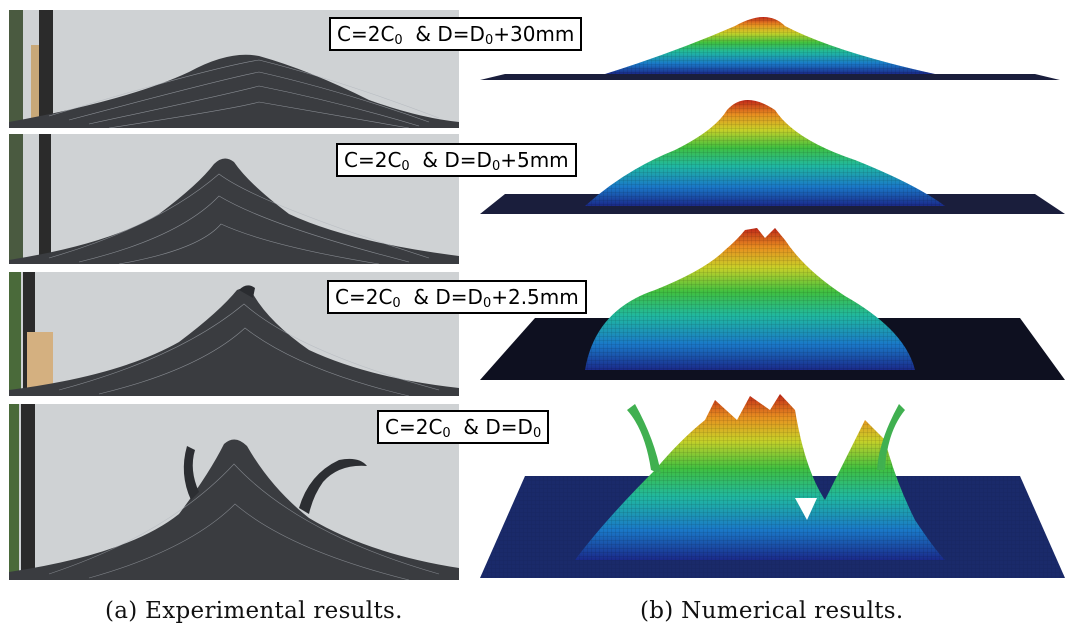  I want to click on caption-numerical: (b) Numerical results., so click(772, 611).